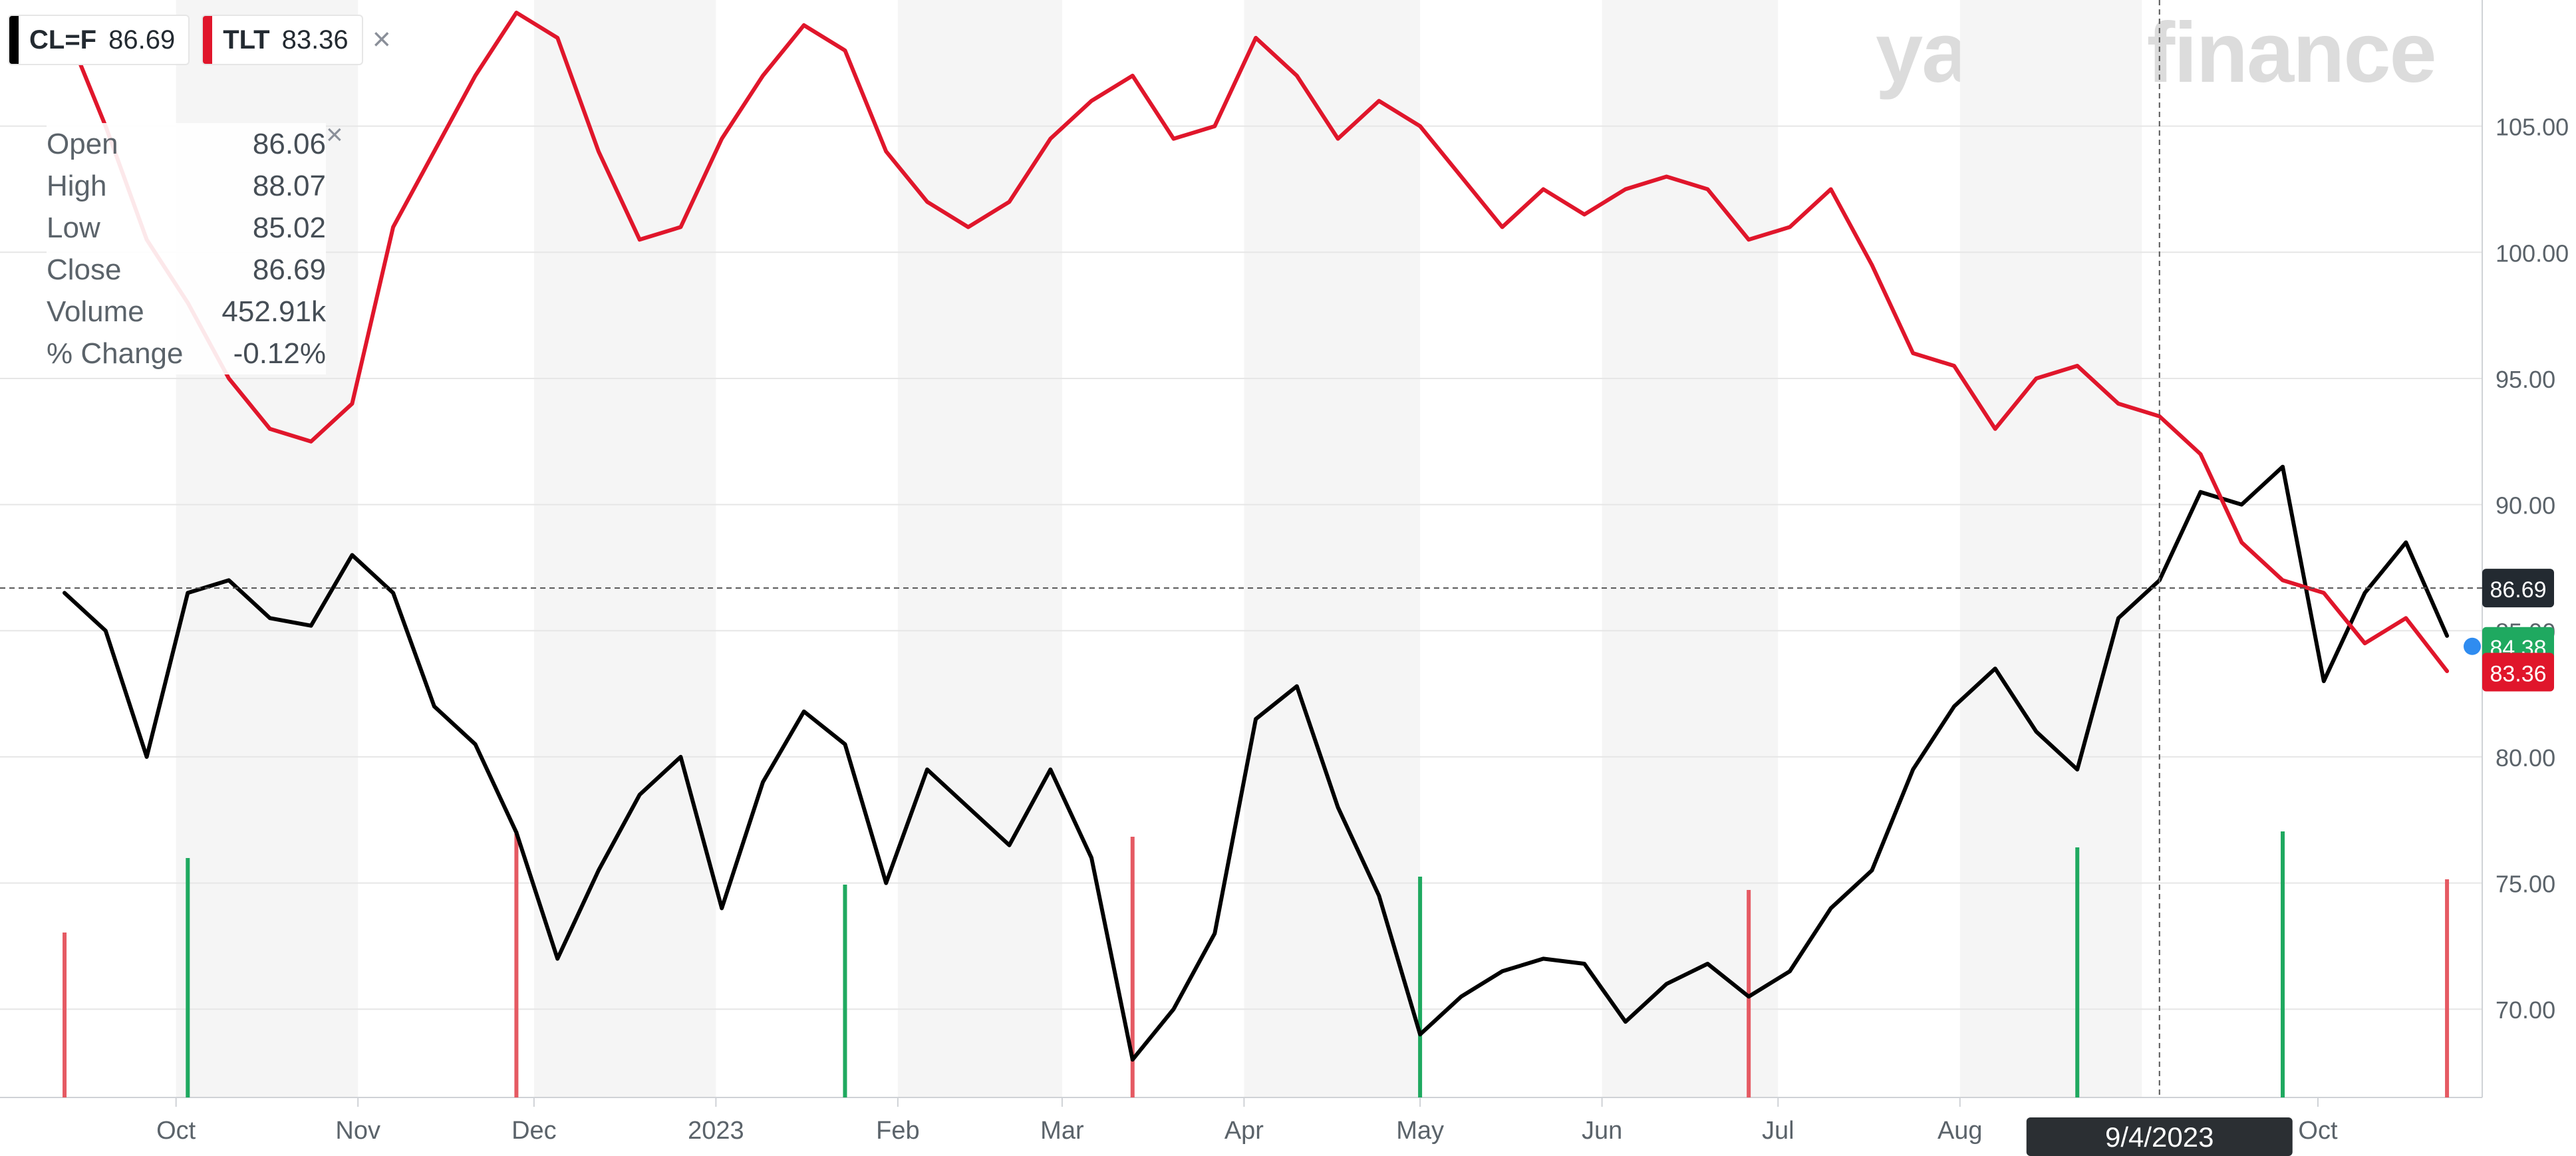 The height and width of the screenshot is (1156, 2576). Describe the element at coordinates (187, 353) in the screenshot. I see `tooltip-row-change: % Change -0.12%` at that location.